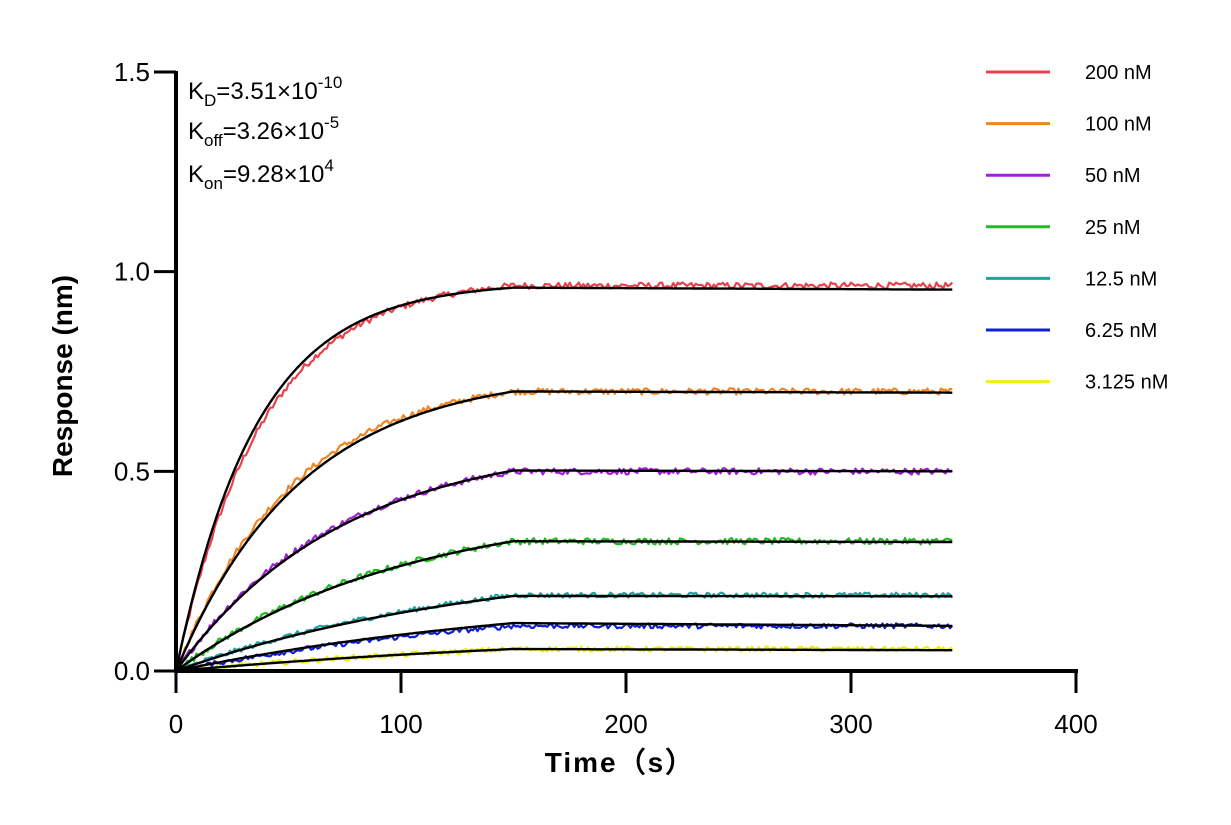 The height and width of the screenshot is (825, 1231). Describe the element at coordinates (1126, 383) in the screenshot. I see `legend-label: 3.125 nM` at that location.